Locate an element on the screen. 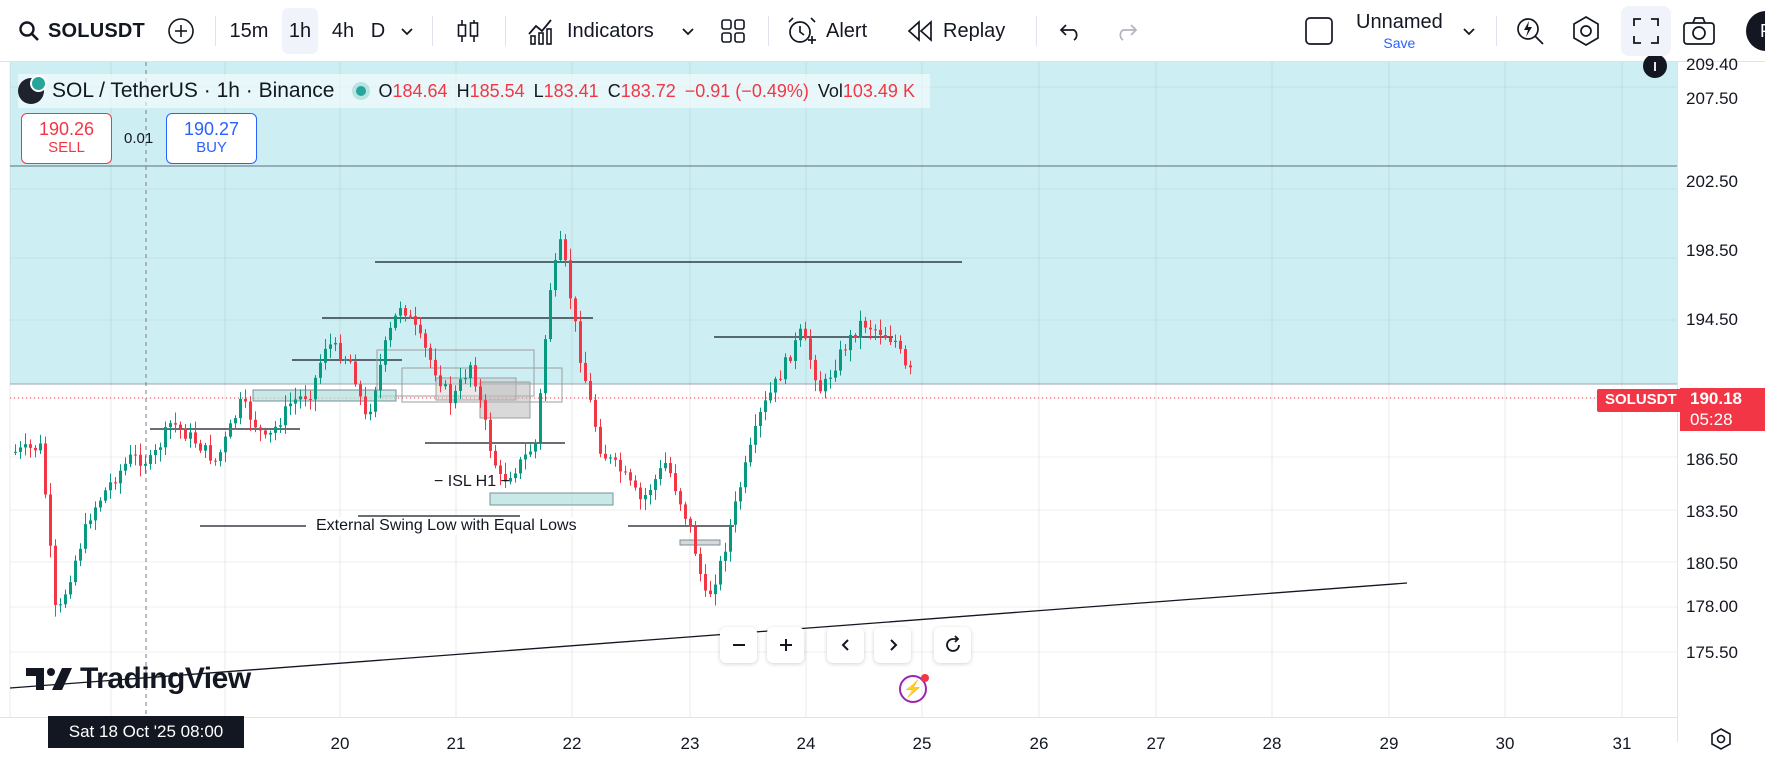 The image size is (1765, 771). settings-gear-icon is located at coordinates (1721, 739).